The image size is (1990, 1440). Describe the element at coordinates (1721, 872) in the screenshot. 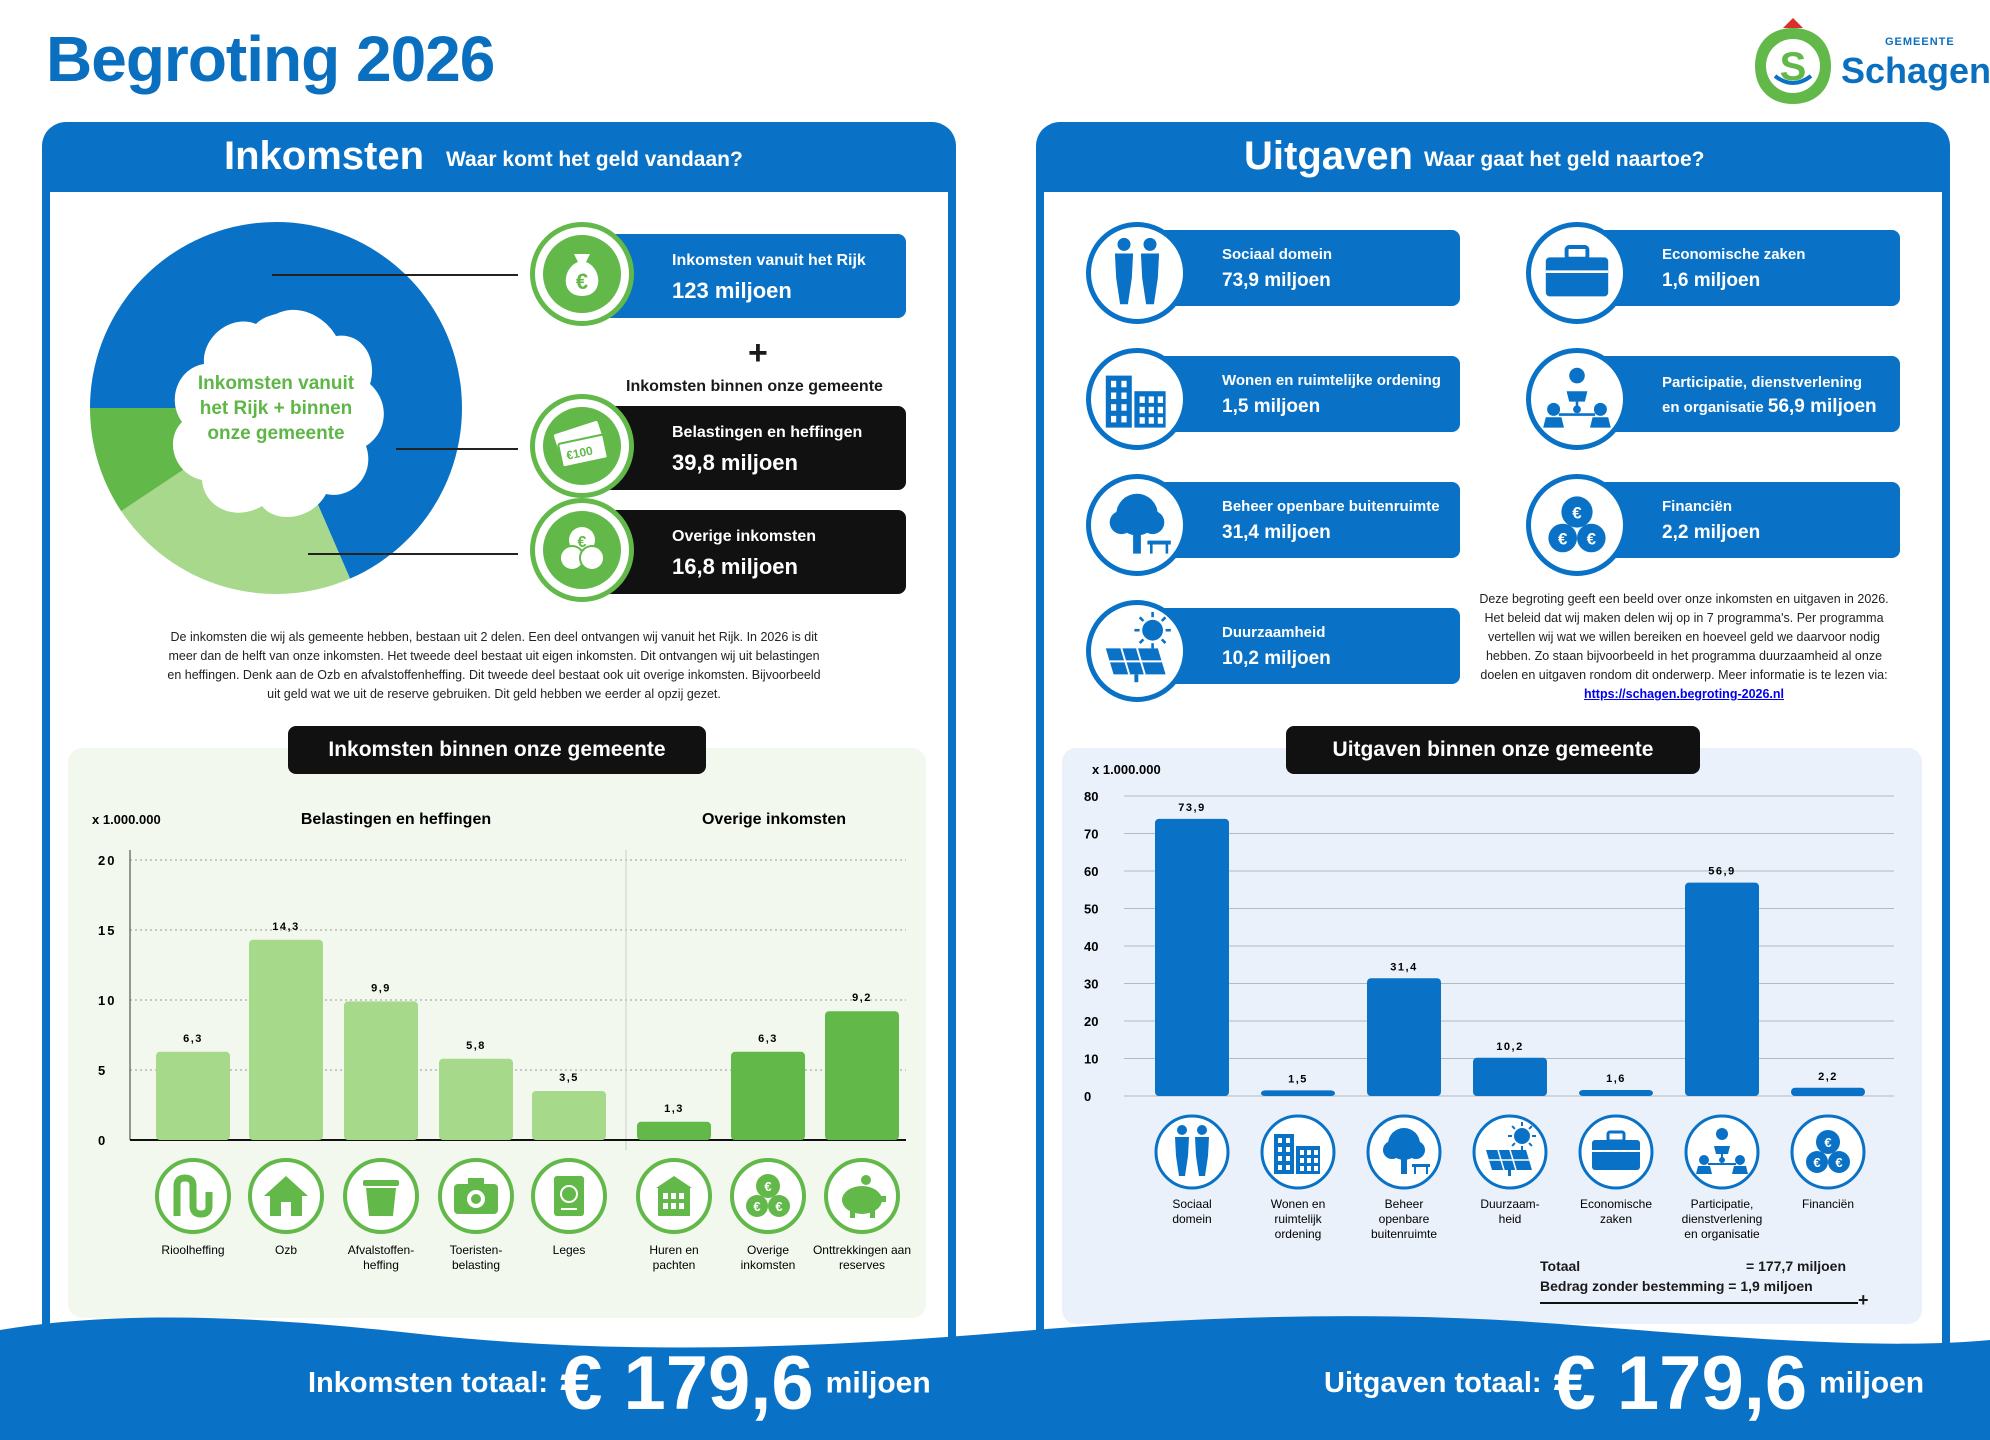

I see `expenses-bar-label: 56,9` at that location.